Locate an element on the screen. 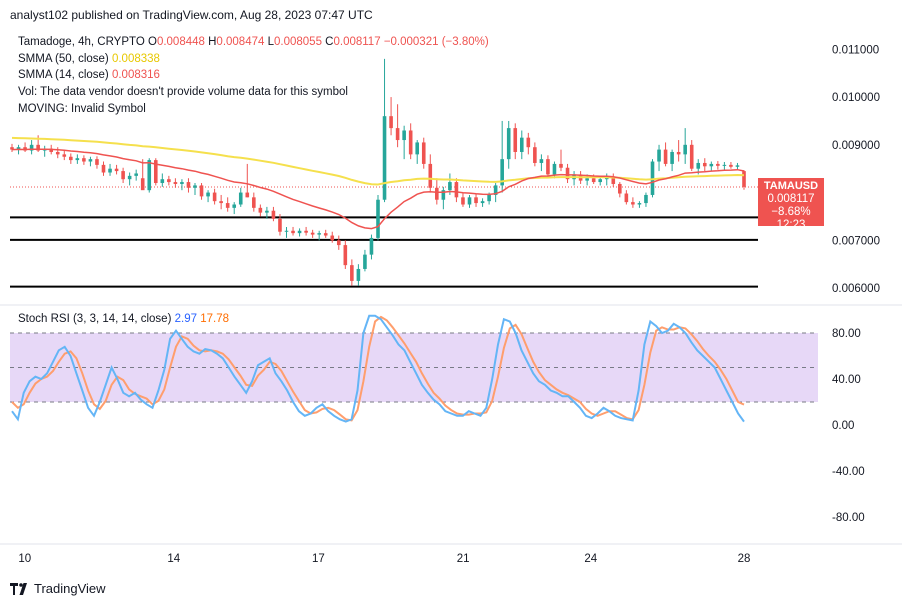 This screenshot has height=607, width=902. symbol-line: Tamadoge, 4h, CRYPTO is located at coordinates (81, 42).